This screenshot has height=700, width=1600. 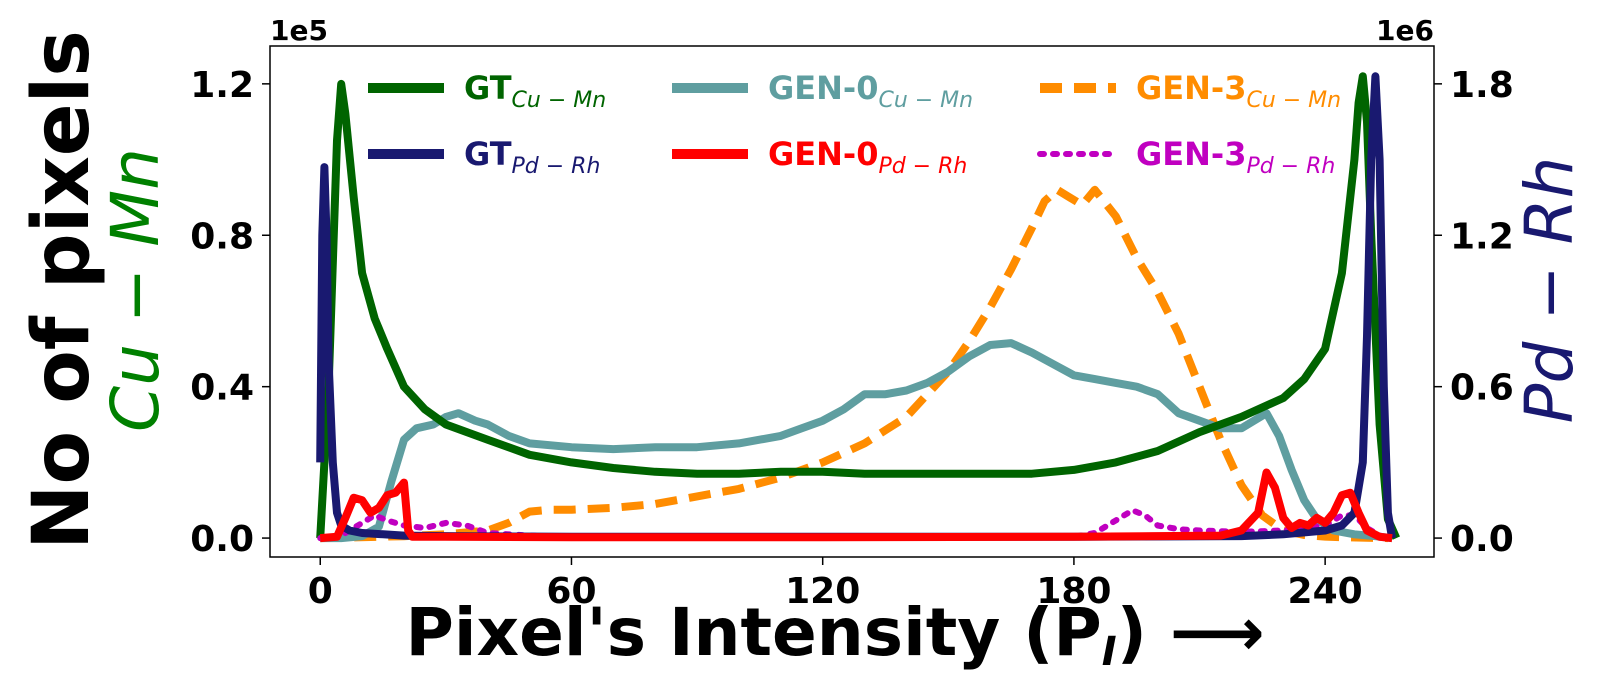 What do you see at coordinates (1482, 85) in the screenshot?
I see `right-tick-label: 1.8` at bounding box center [1482, 85].